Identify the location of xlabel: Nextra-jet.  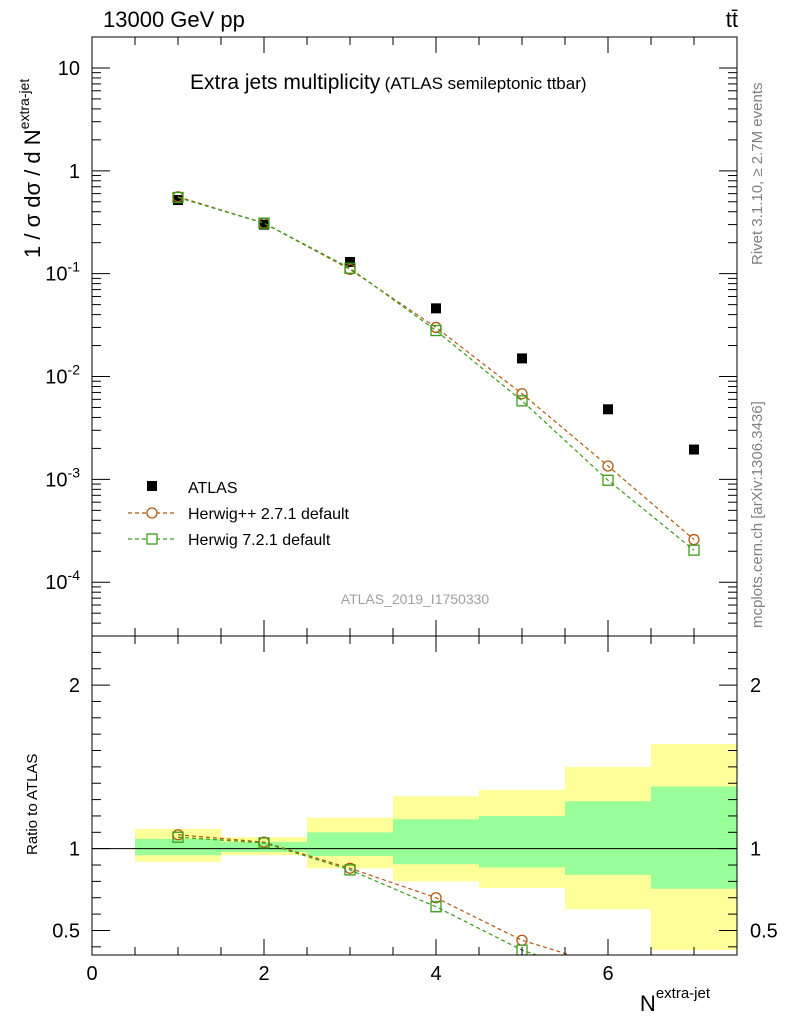
(675, 1000).